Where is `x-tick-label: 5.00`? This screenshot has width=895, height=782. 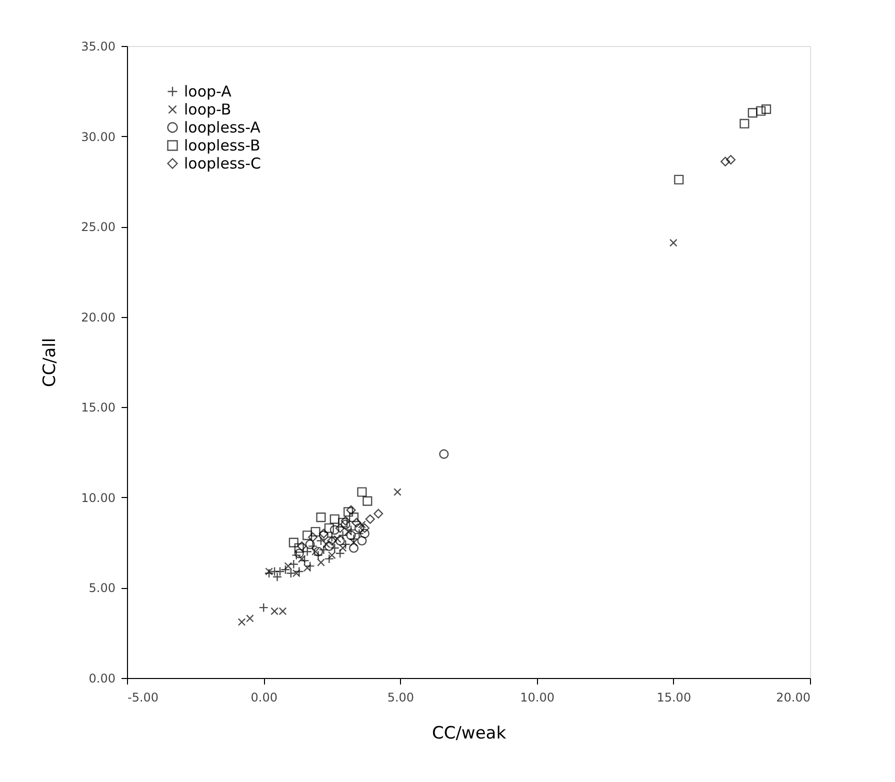 x-tick-label: 5.00 is located at coordinates (400, 697).